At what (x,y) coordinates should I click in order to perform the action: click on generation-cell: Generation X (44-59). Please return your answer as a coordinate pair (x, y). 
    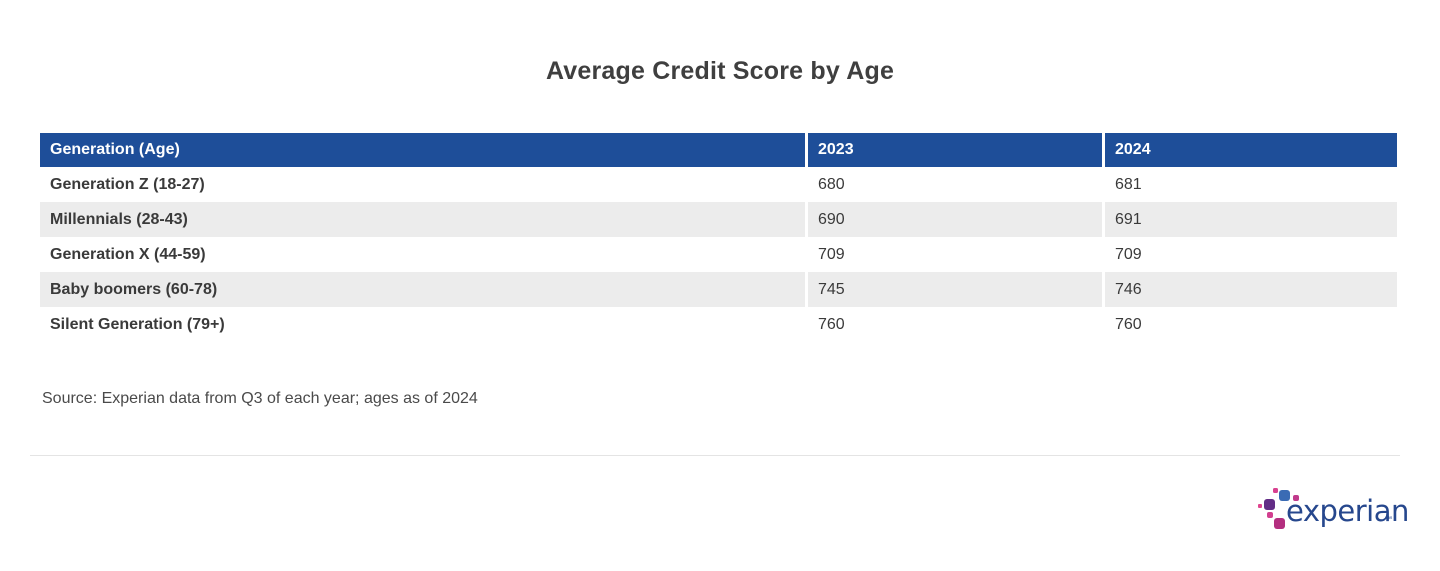
    Looking at the image, I should click on (422, 254).